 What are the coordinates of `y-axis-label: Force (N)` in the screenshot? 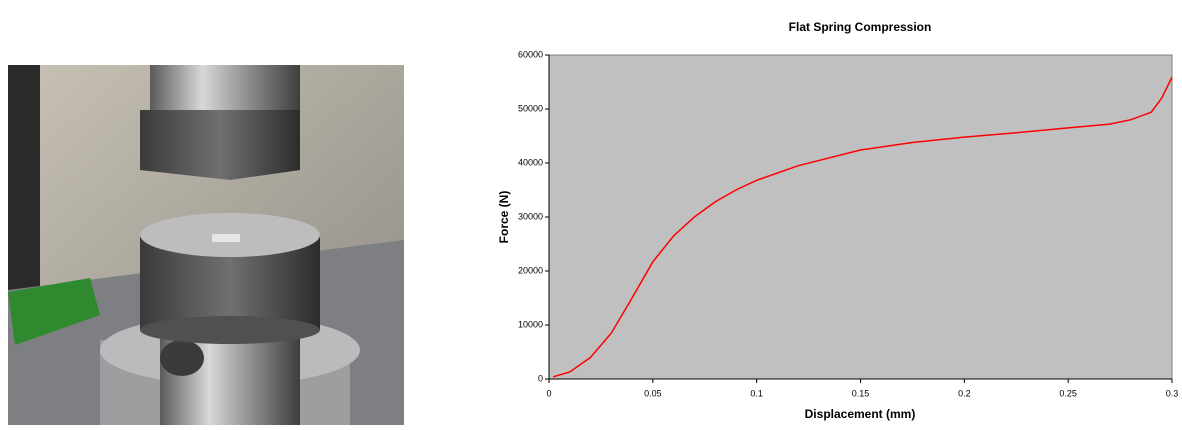 It's located at (504, 217).